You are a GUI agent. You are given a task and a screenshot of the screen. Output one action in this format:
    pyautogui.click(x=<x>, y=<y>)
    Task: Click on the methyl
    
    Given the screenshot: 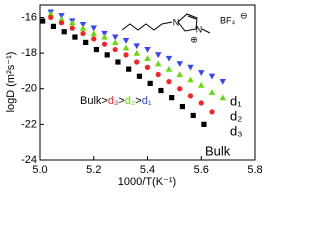 What is the action you would take?
    pyautogui.click(x=206, y=31)
    